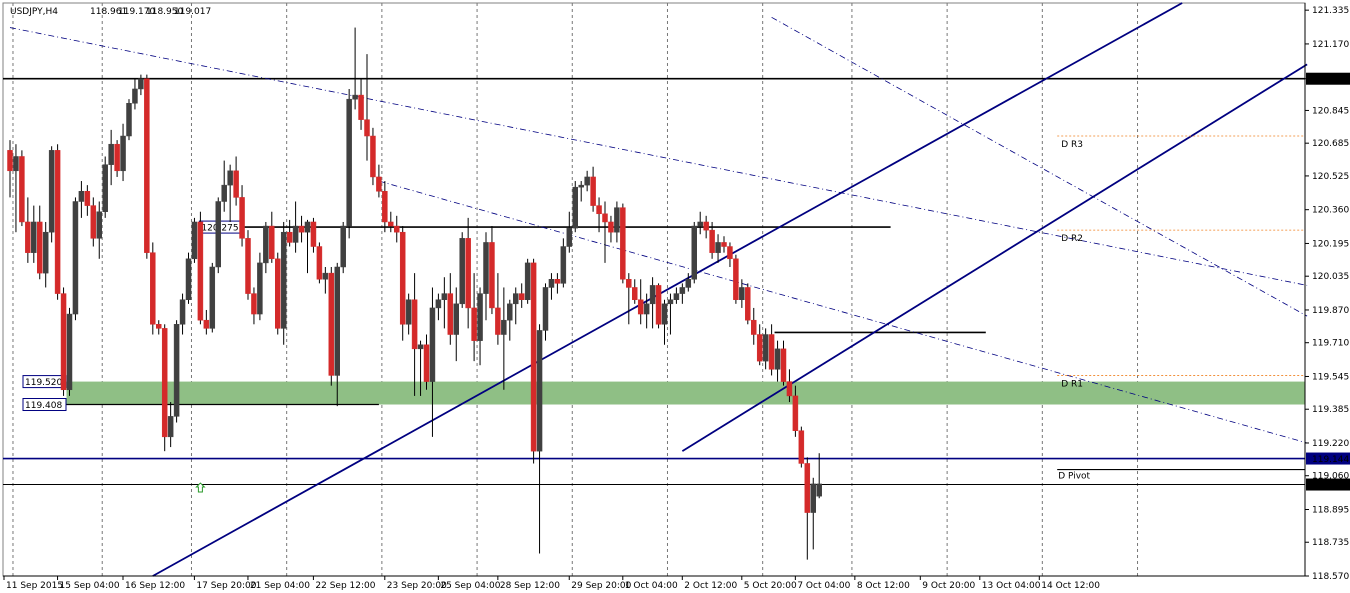 Image resolution: width=1350 pixels, height=593 pixels. I want to click on support-zone, so click(685, 393).